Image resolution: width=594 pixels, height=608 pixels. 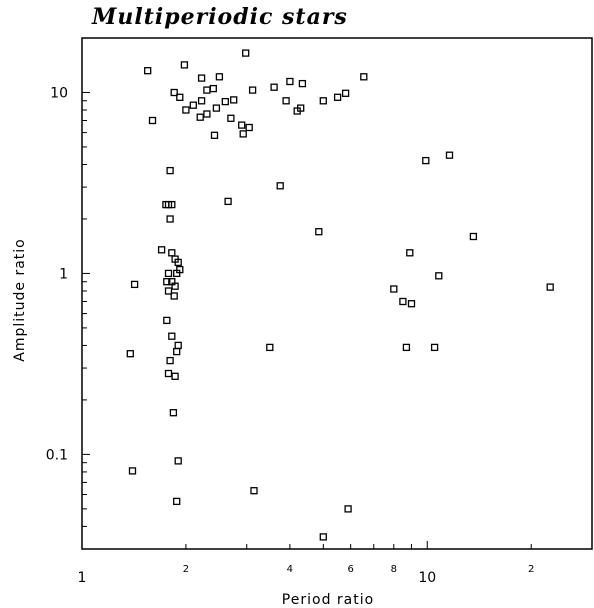 What do you see at coordinates (63, 274) in the screenshot?
I see `y-tick-label: 1` at bounding box center [63, 274].